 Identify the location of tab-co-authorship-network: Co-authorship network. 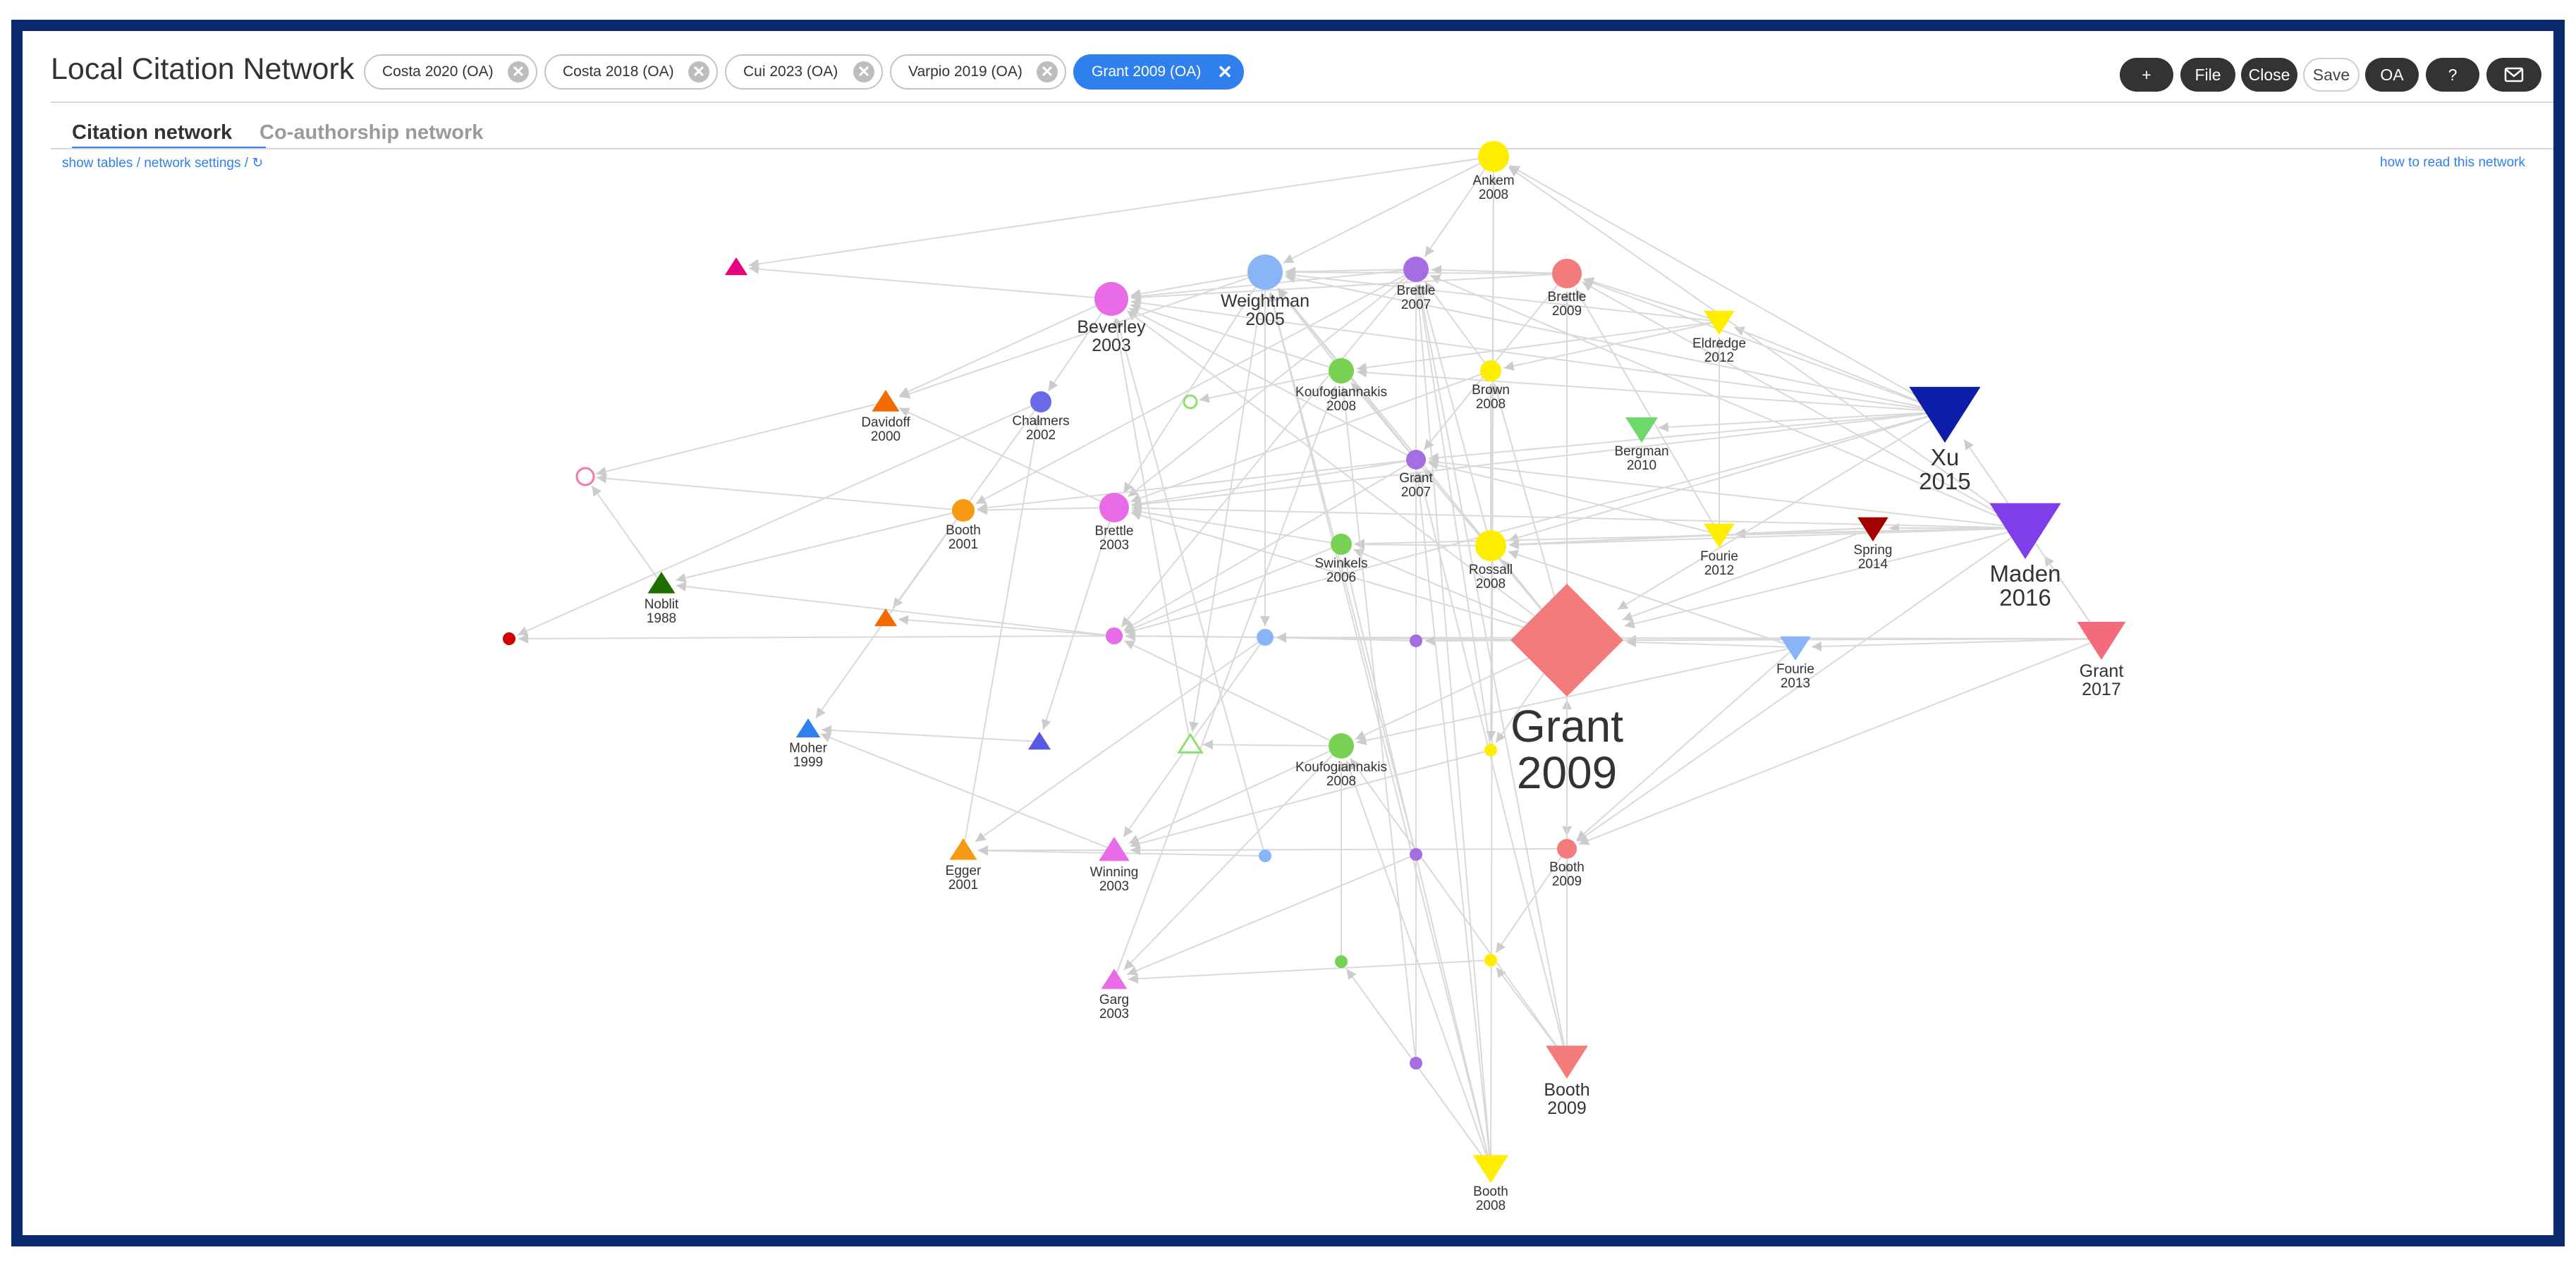
(372, 132).